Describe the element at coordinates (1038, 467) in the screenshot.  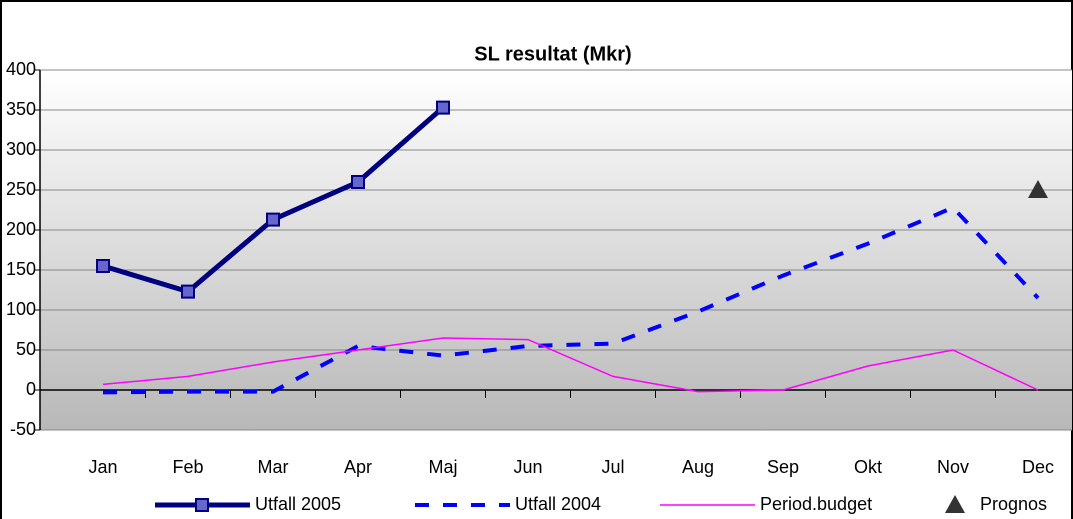
I see `x-tick-label: Dec` at that location.